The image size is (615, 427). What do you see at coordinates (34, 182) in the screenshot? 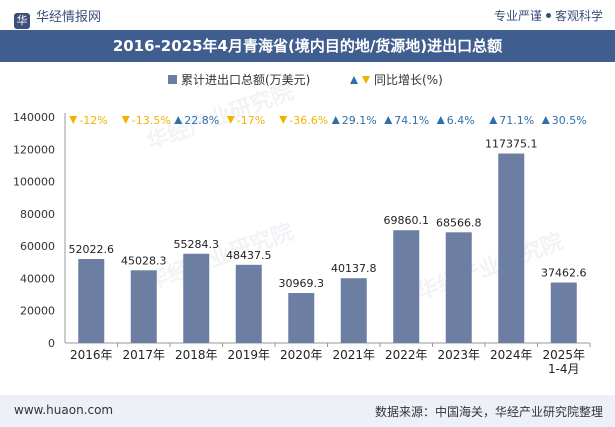
I see `y-tick-label: 100000` at bounding box center [34, 182].